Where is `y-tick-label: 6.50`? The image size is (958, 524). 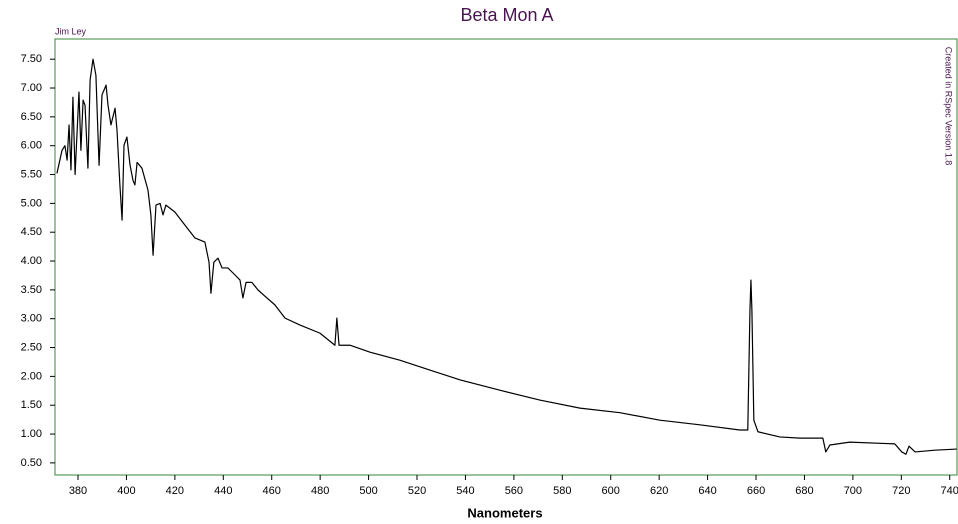
y-tick-label: 6.50 is located at coordinates (31, 117).